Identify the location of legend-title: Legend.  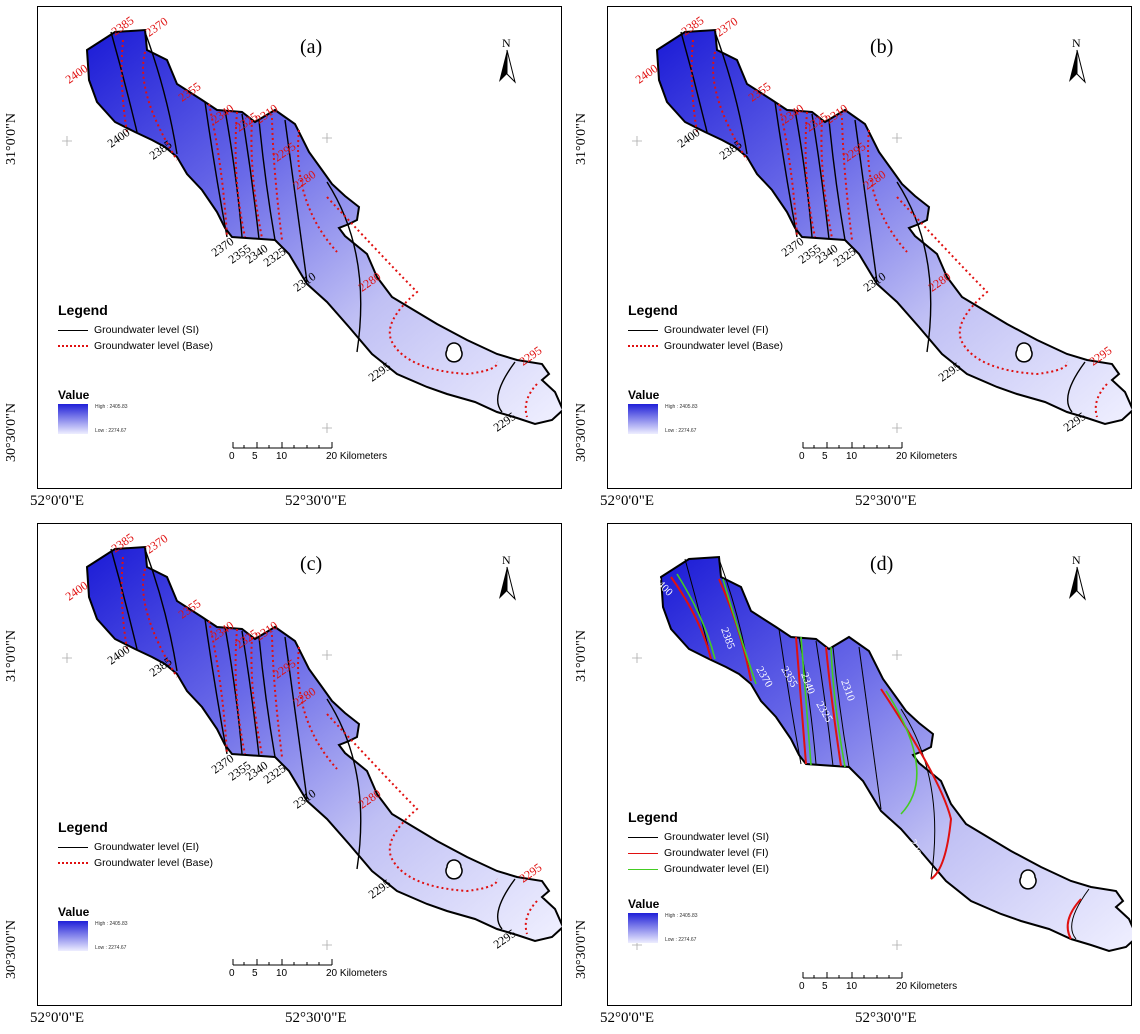
(653, 817).